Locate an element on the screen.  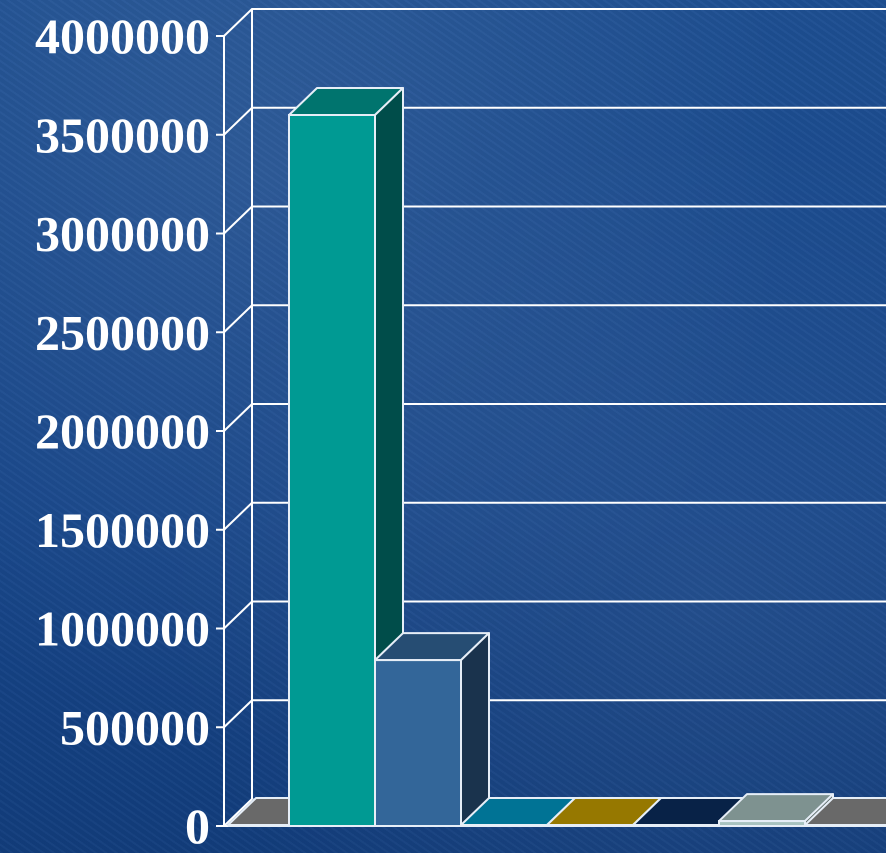
y-tick-label: 1500000 is located at coordinates (122, 530).